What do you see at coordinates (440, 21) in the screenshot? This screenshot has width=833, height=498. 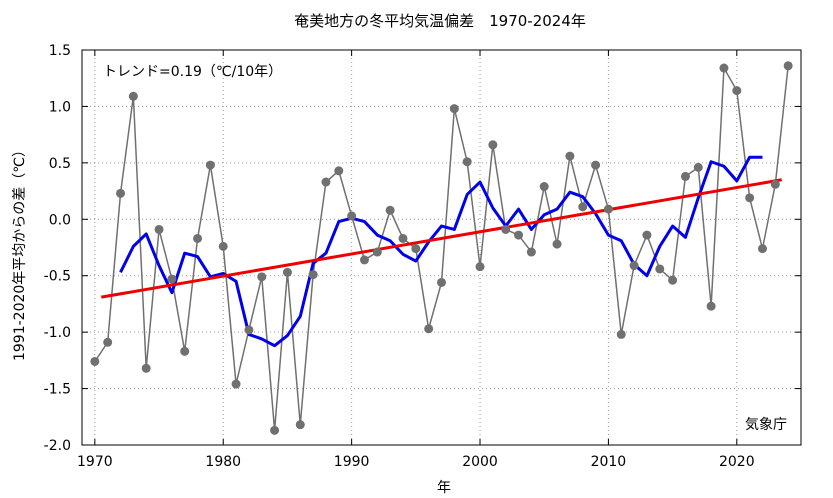 I see `chart-title: 奄美地方の冬平均気温偏差 1970-2024年` at bounding box center [440, 21].